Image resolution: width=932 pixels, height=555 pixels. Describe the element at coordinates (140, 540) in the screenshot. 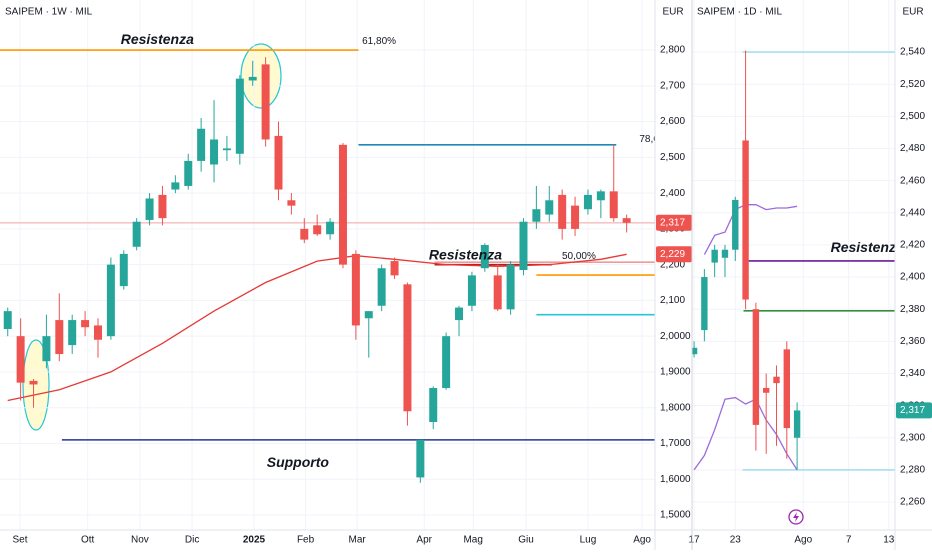

I see `x-tick-label: Nov` at that location.